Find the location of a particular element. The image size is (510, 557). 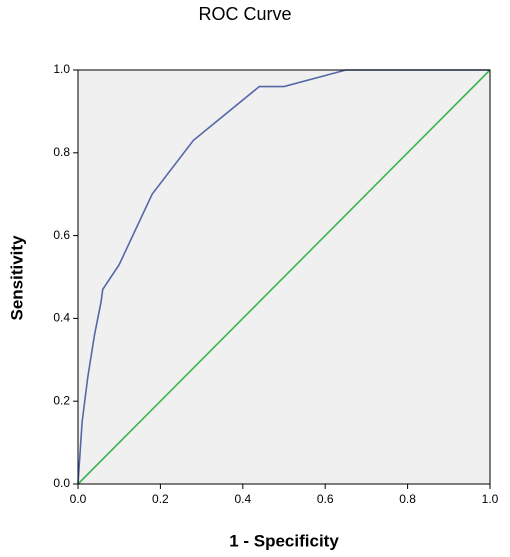

y-axis-label: Sensitivity is located at coordinates (16, 278).